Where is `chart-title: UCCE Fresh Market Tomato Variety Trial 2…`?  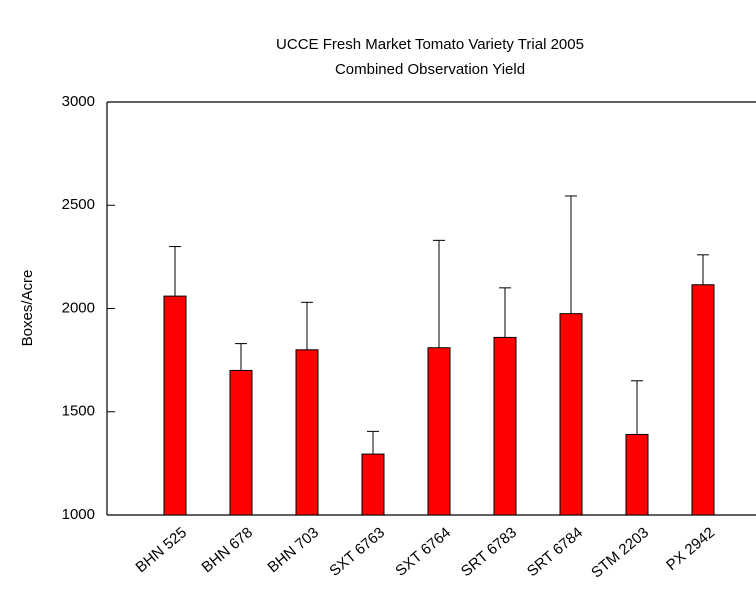
chart-title: UCCE Fresh Market Tomato Variety Trial 2… is located at coordinates (430, 44).